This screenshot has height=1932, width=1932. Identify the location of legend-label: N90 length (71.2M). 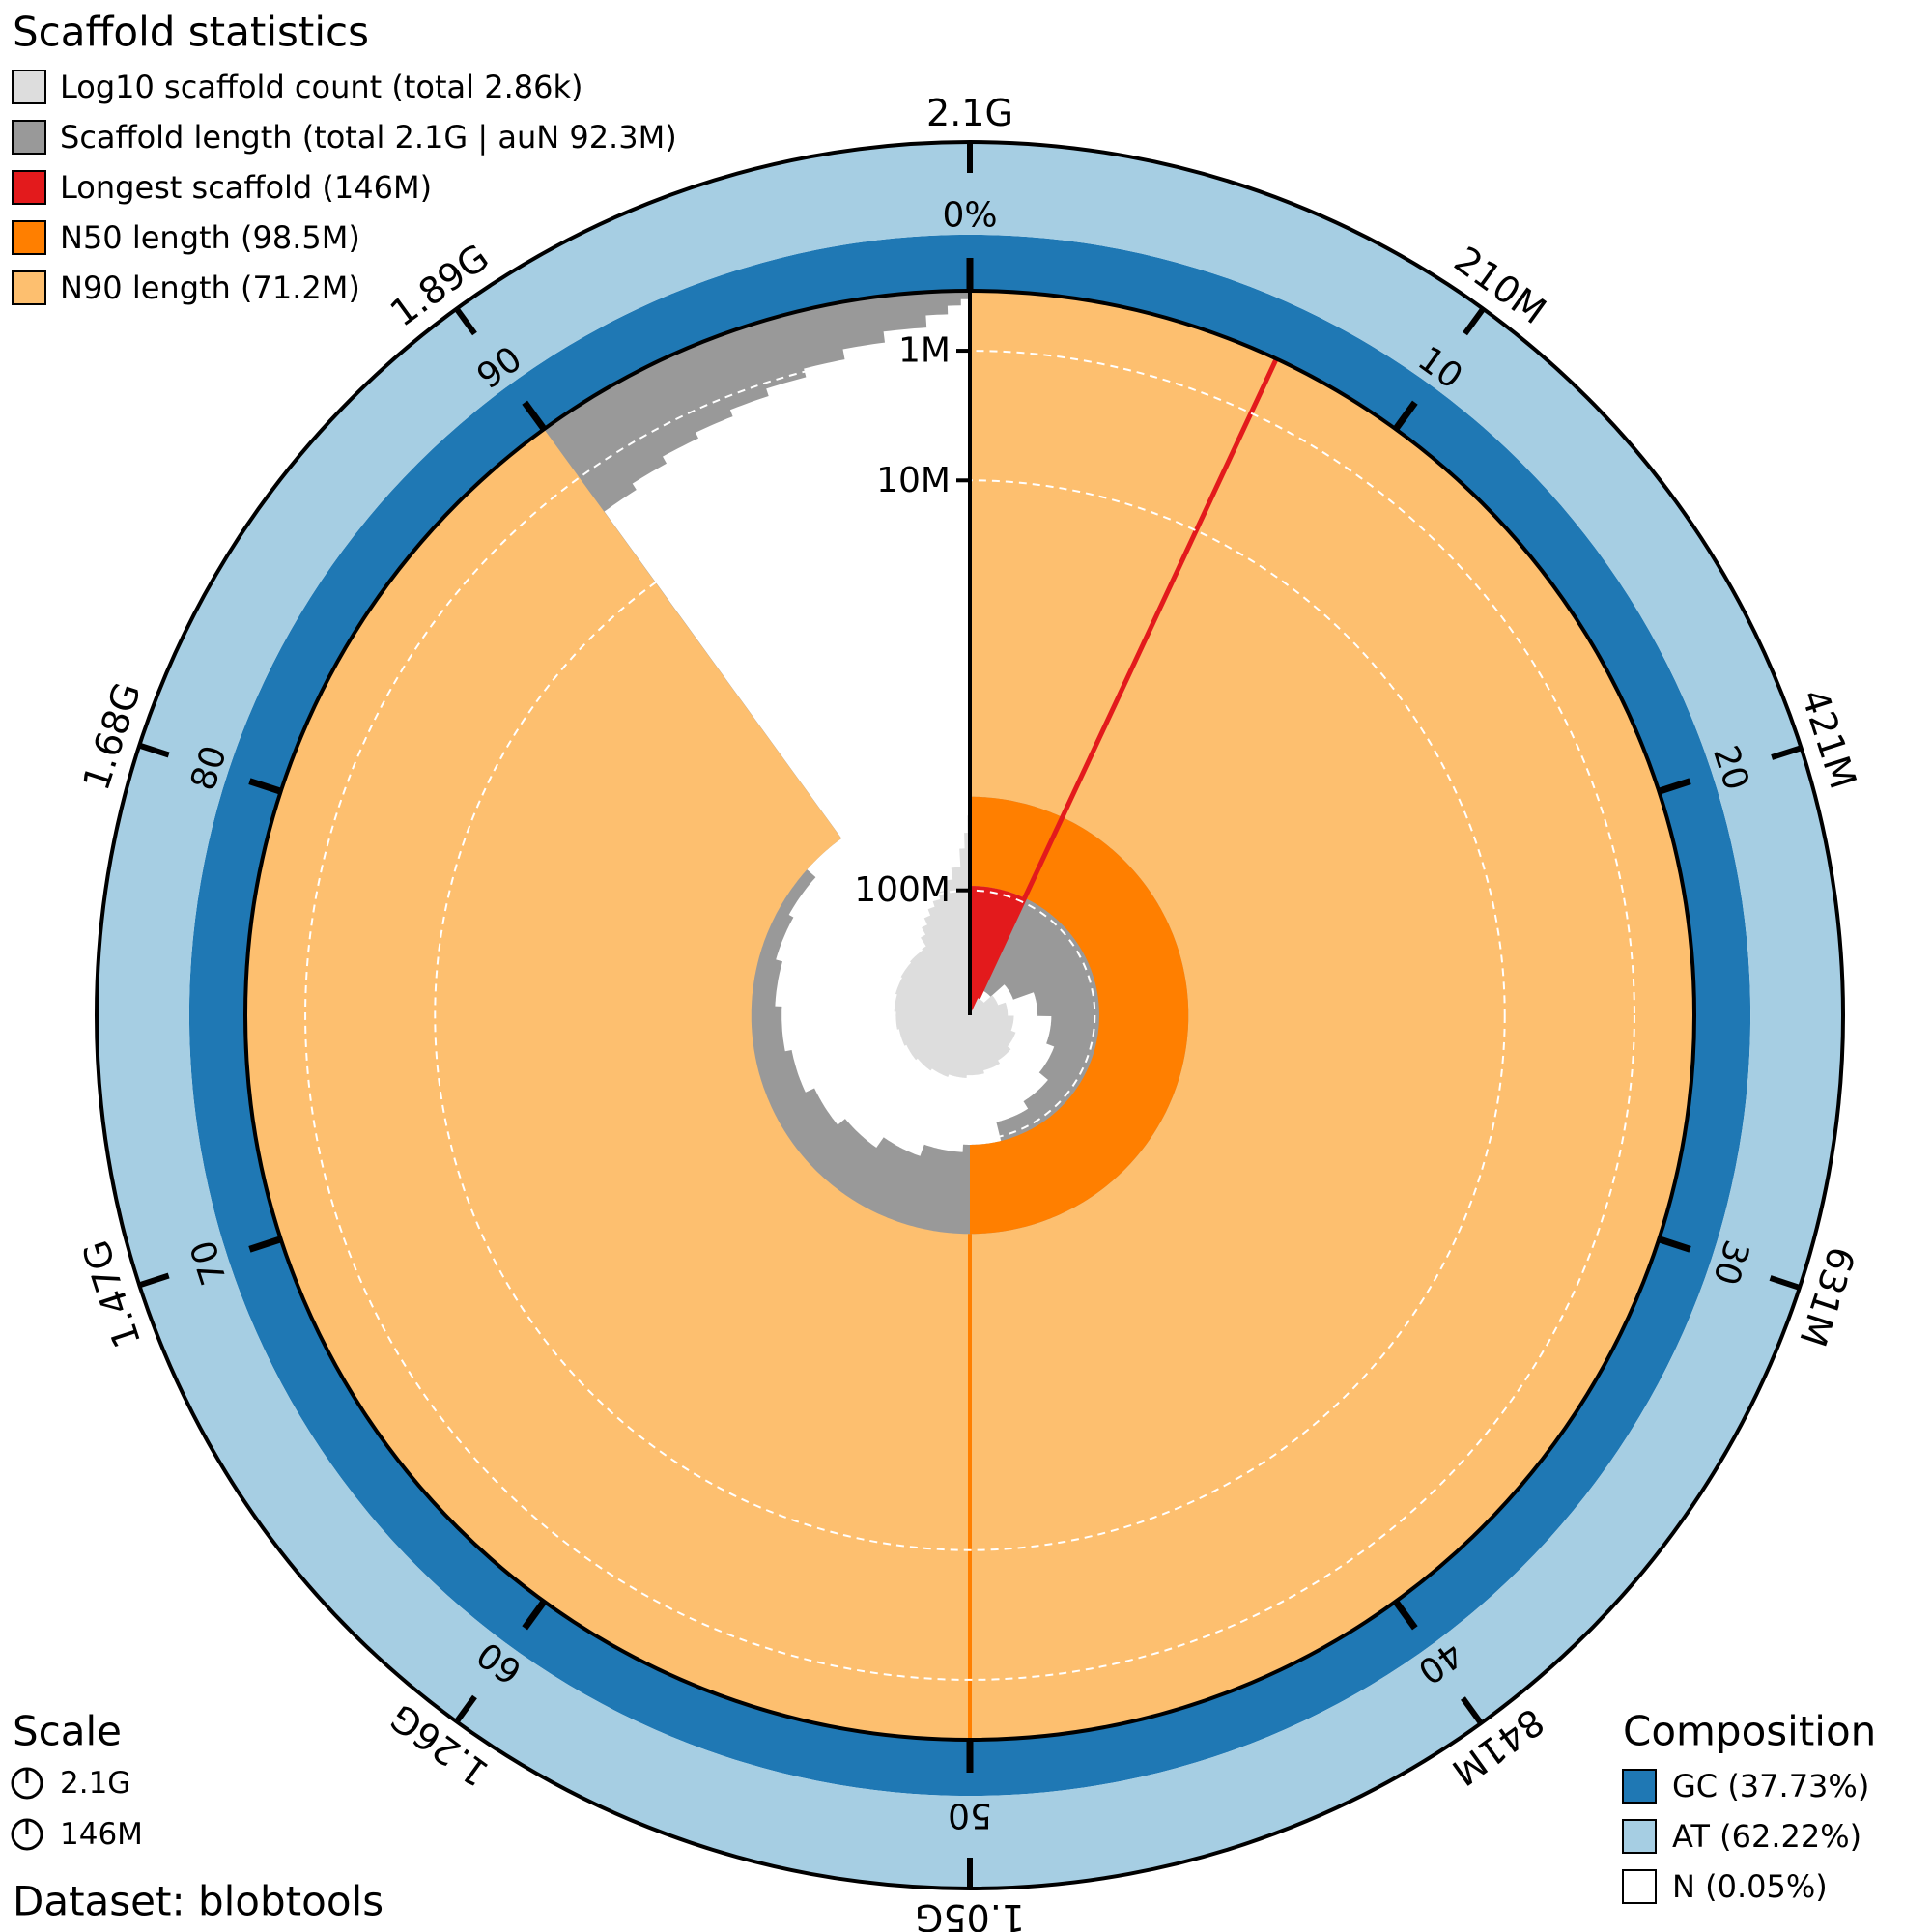
(210, 288).